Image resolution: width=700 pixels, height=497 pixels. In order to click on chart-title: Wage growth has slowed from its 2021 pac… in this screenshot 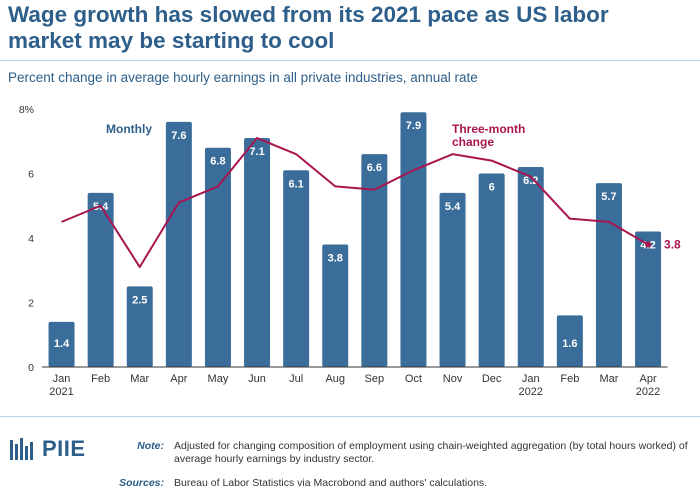, I will do `click(308, 27)`.